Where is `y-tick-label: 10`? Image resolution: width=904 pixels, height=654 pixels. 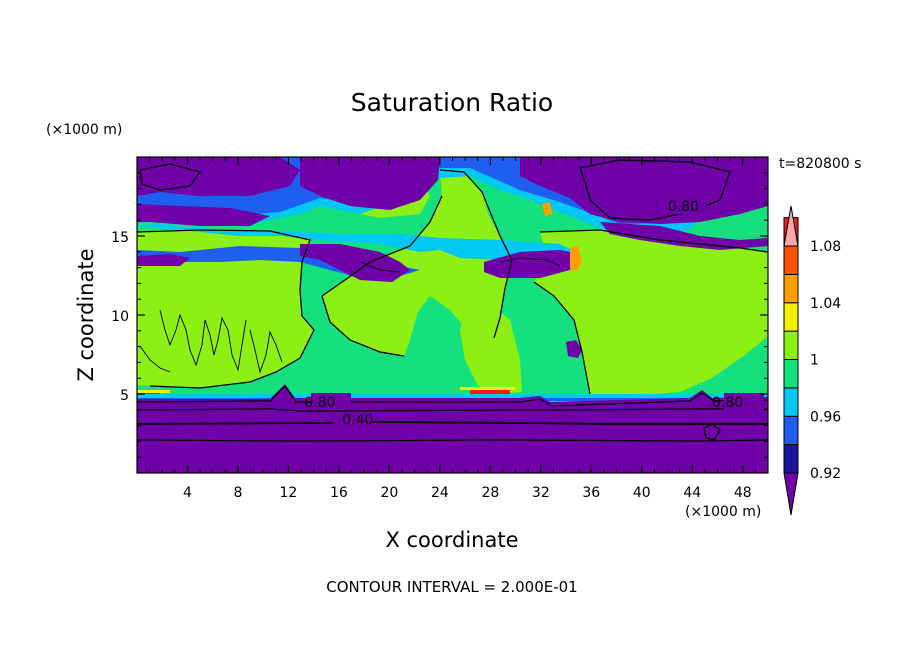 y-tick-label: 10 is located at coordinates (120, 317).